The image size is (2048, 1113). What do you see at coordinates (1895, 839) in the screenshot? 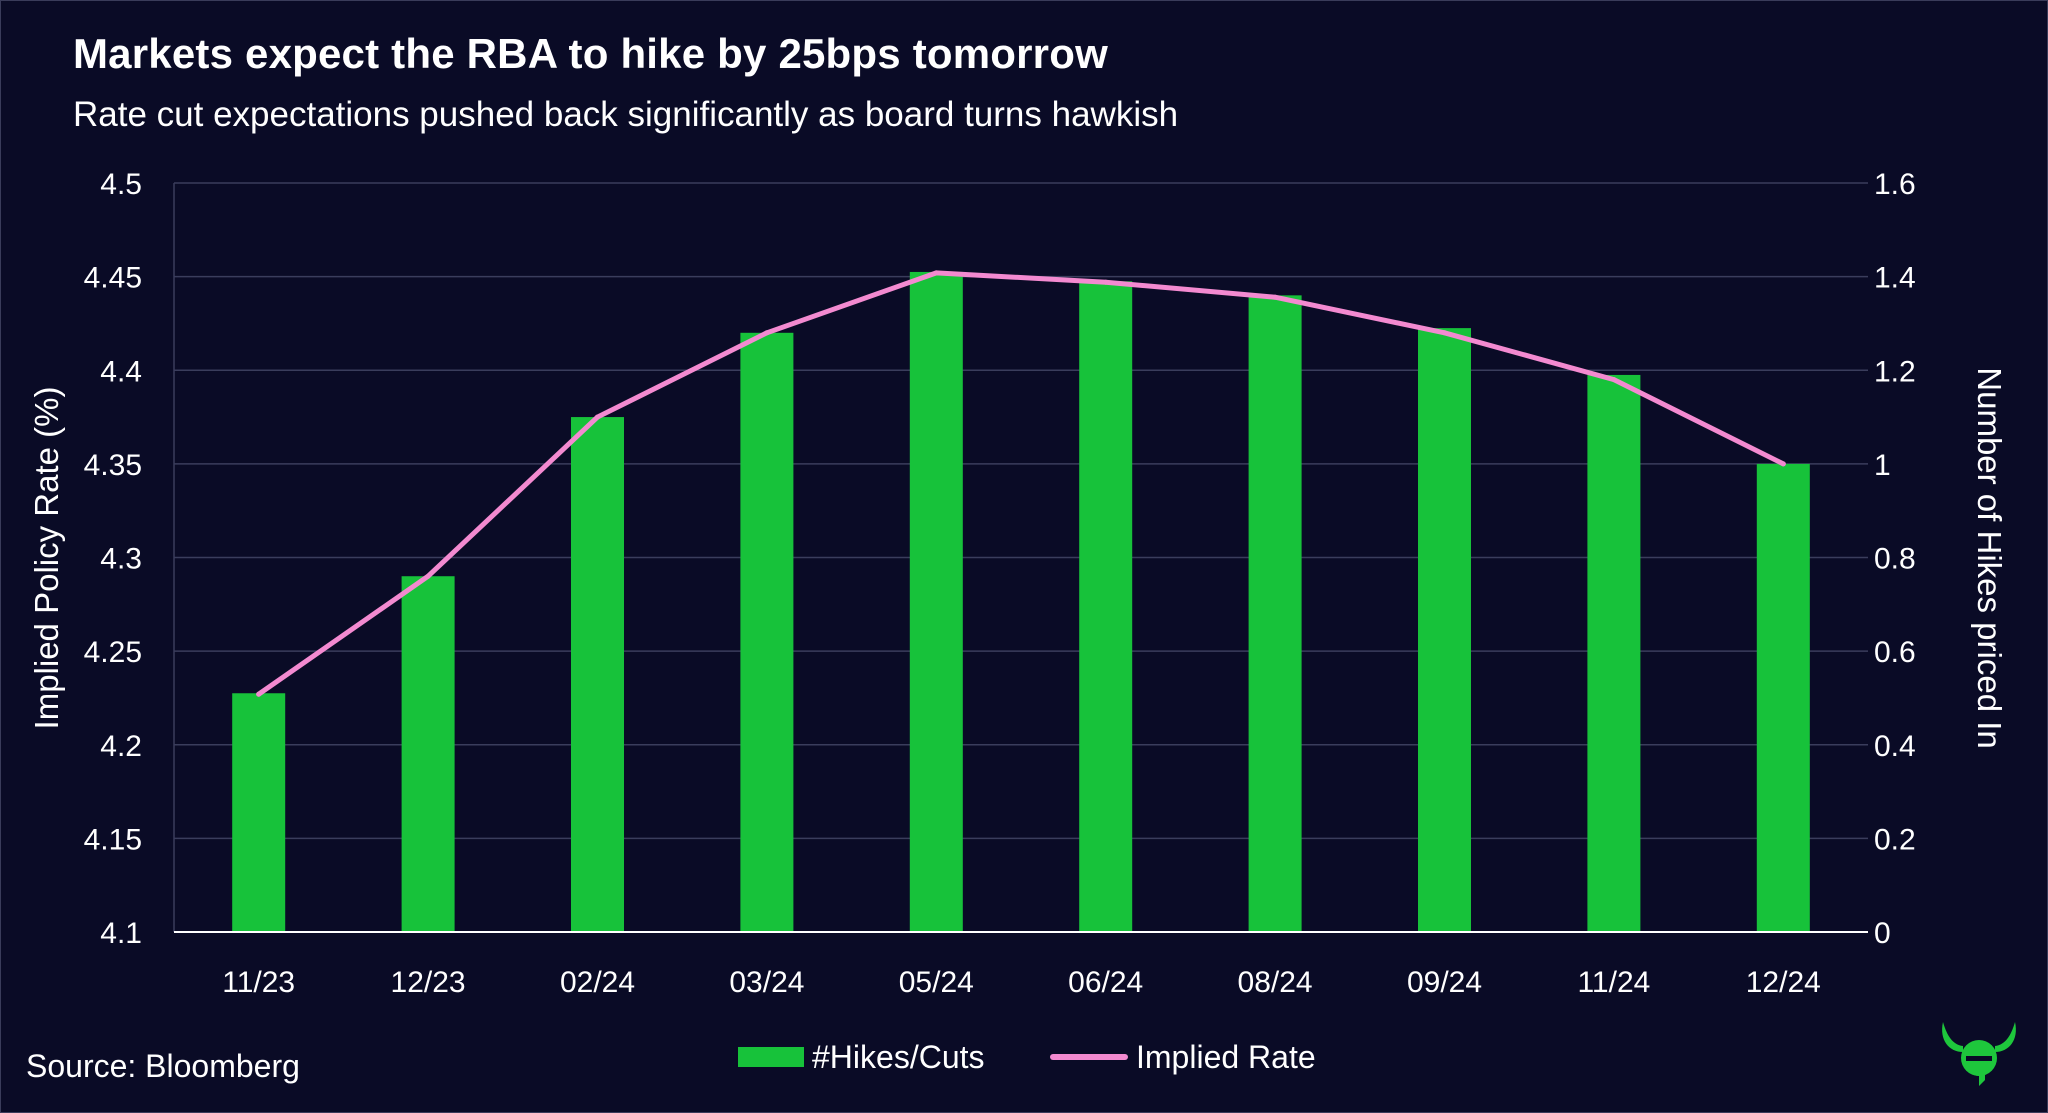
I see `y-tick-label-right: 0.2` at bounding box center [1895, 839].